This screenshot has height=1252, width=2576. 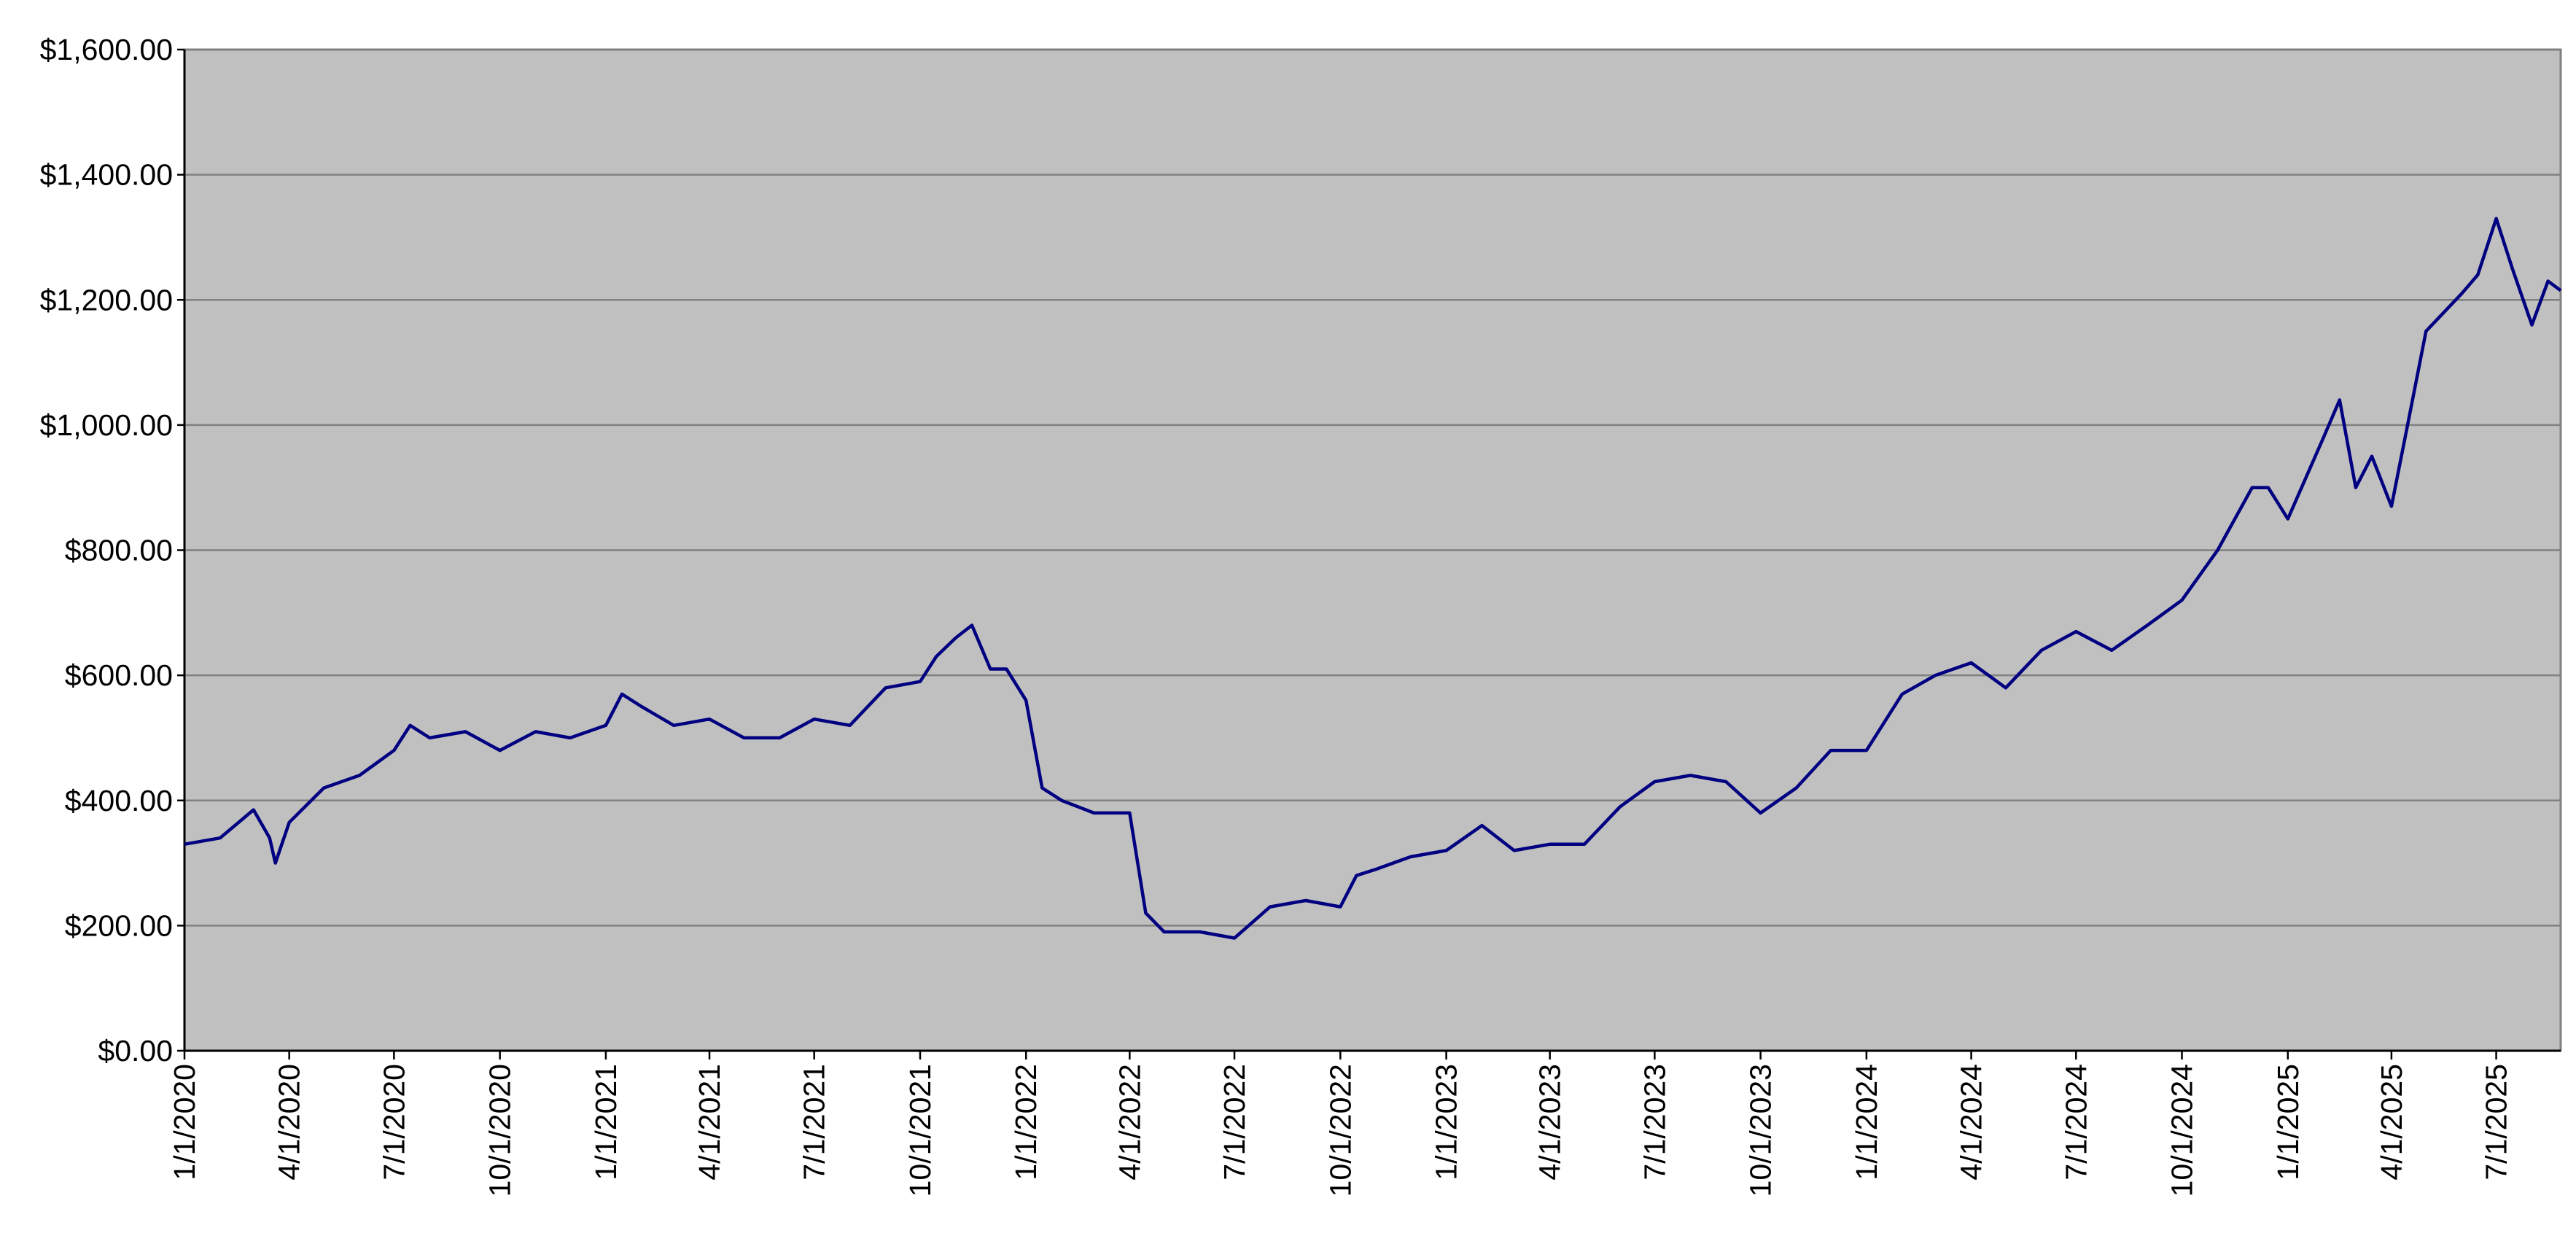 I want to click on x-tick-label: 4/1/2021, so click(x=709, y=1122).